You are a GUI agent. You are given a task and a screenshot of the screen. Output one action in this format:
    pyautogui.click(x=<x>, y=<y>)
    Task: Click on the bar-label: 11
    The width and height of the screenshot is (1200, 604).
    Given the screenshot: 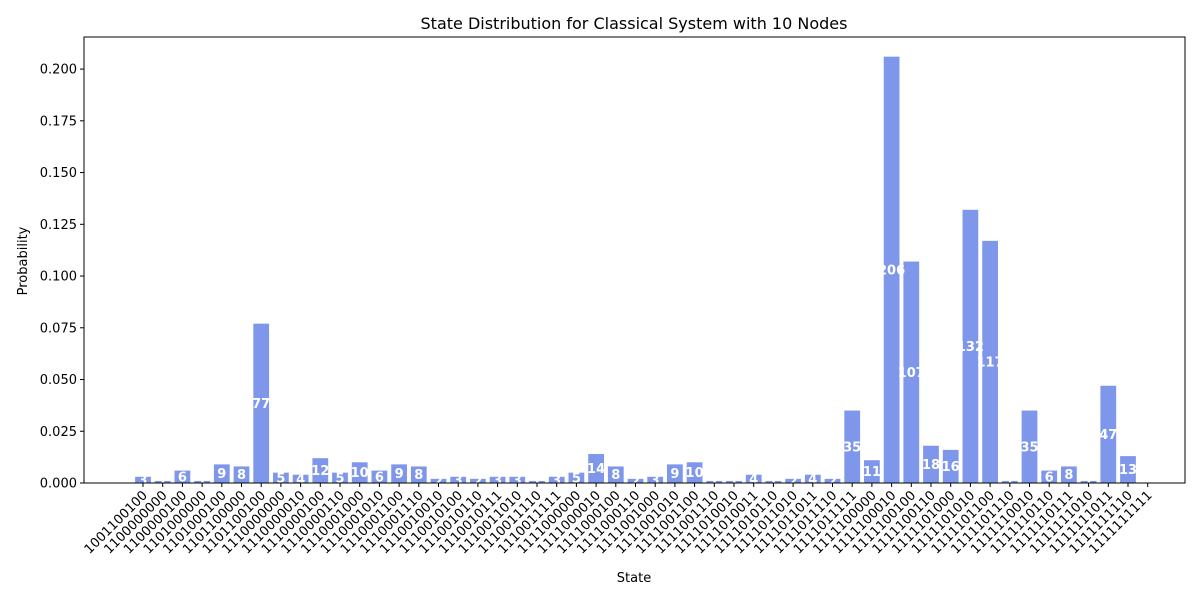 What is the action you would take?
    pyautogui.click(x=872, y=472)
    